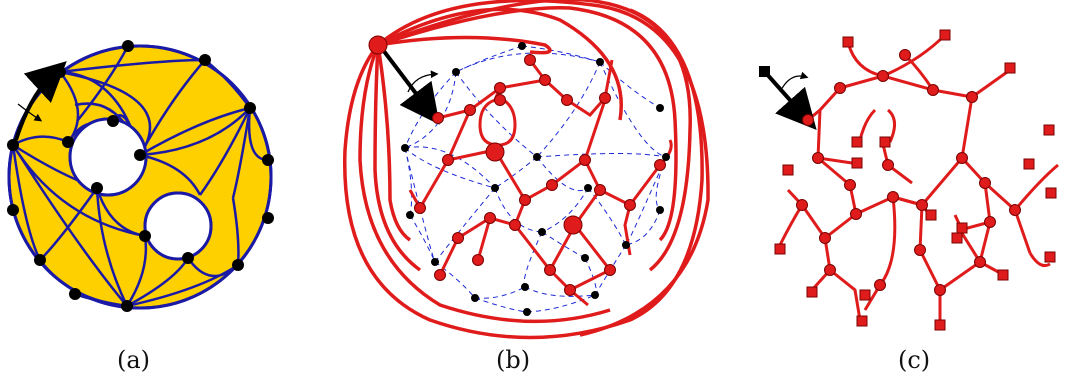  Describe the element at coordinates (134, 360) in the screenshot. I see `caption-a: (a)` at that location.